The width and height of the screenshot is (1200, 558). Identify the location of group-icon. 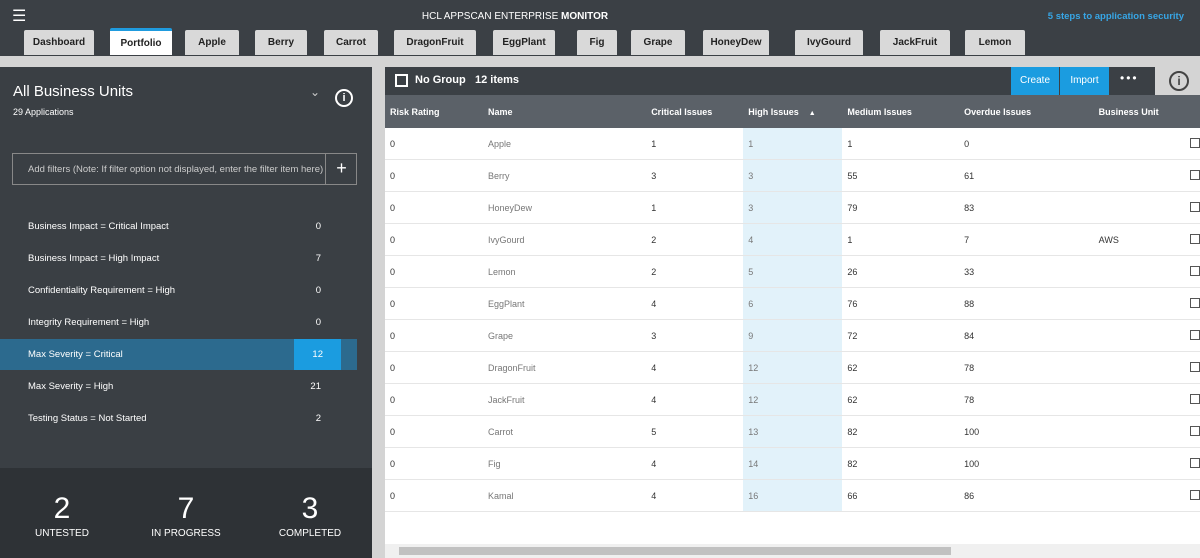
(401, 80).